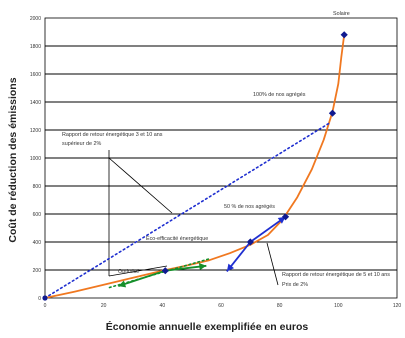 The height and width of the screenshot is (338, 405). Describe the element at coordinates (279, 95) in the screenshot. I see `annotation-upper: 100% de nos agrégés` at that location.